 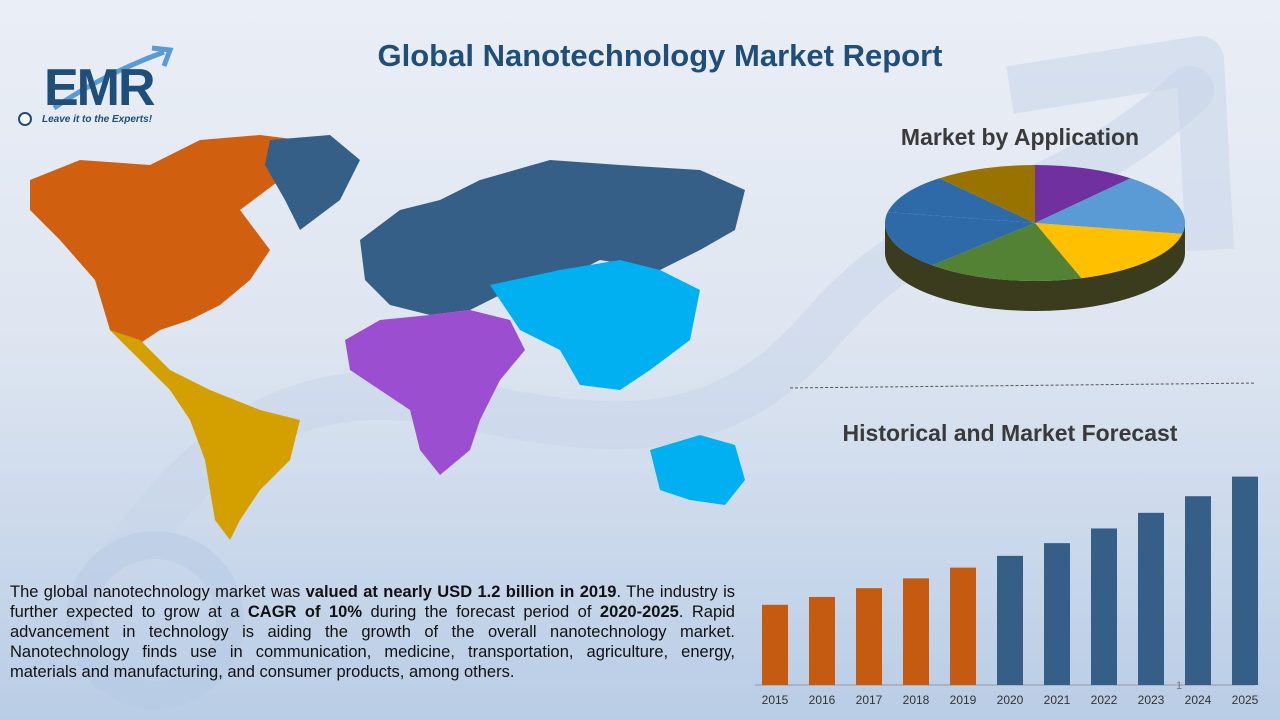 I want to click on bar-2017, so click(x=869, y=636).